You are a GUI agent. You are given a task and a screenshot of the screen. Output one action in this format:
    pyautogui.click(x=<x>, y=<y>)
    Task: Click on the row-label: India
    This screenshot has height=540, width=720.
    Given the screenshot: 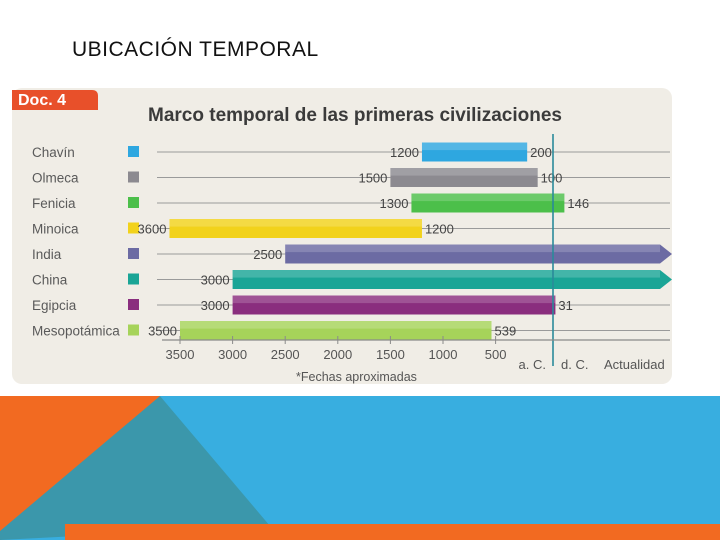 What is the action you would take?
    pyautogui.click(x=47, y=254)
    